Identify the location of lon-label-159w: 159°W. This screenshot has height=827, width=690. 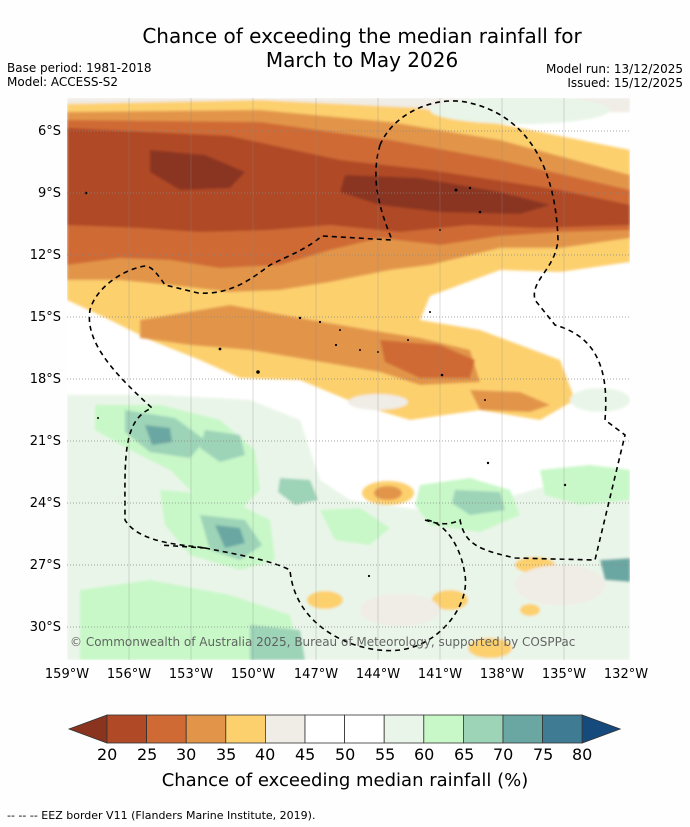
(67, 674).